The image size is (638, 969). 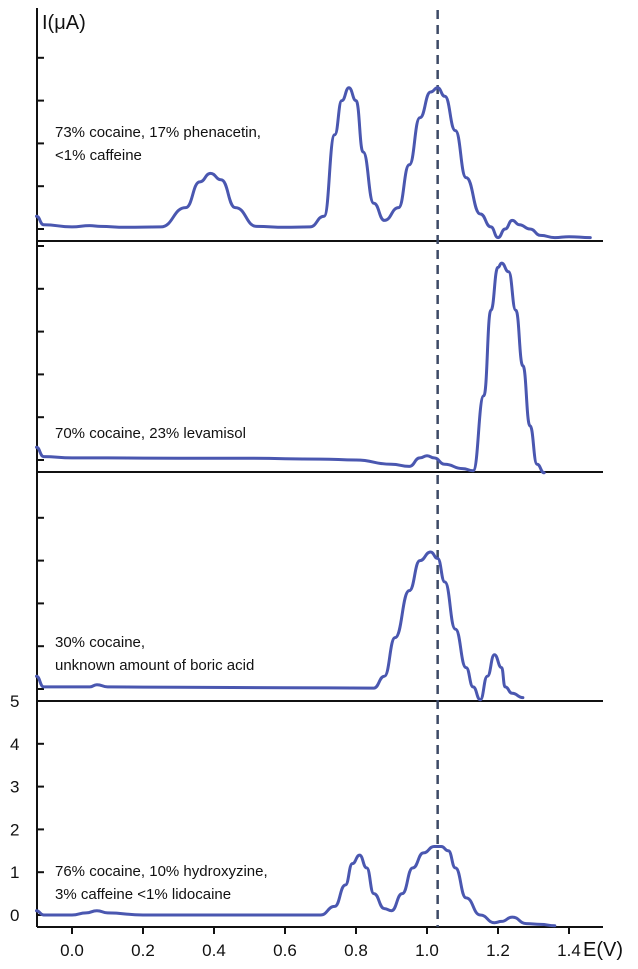 I want to click on x-tick-label: 1.2, so click(x=498, y=950).